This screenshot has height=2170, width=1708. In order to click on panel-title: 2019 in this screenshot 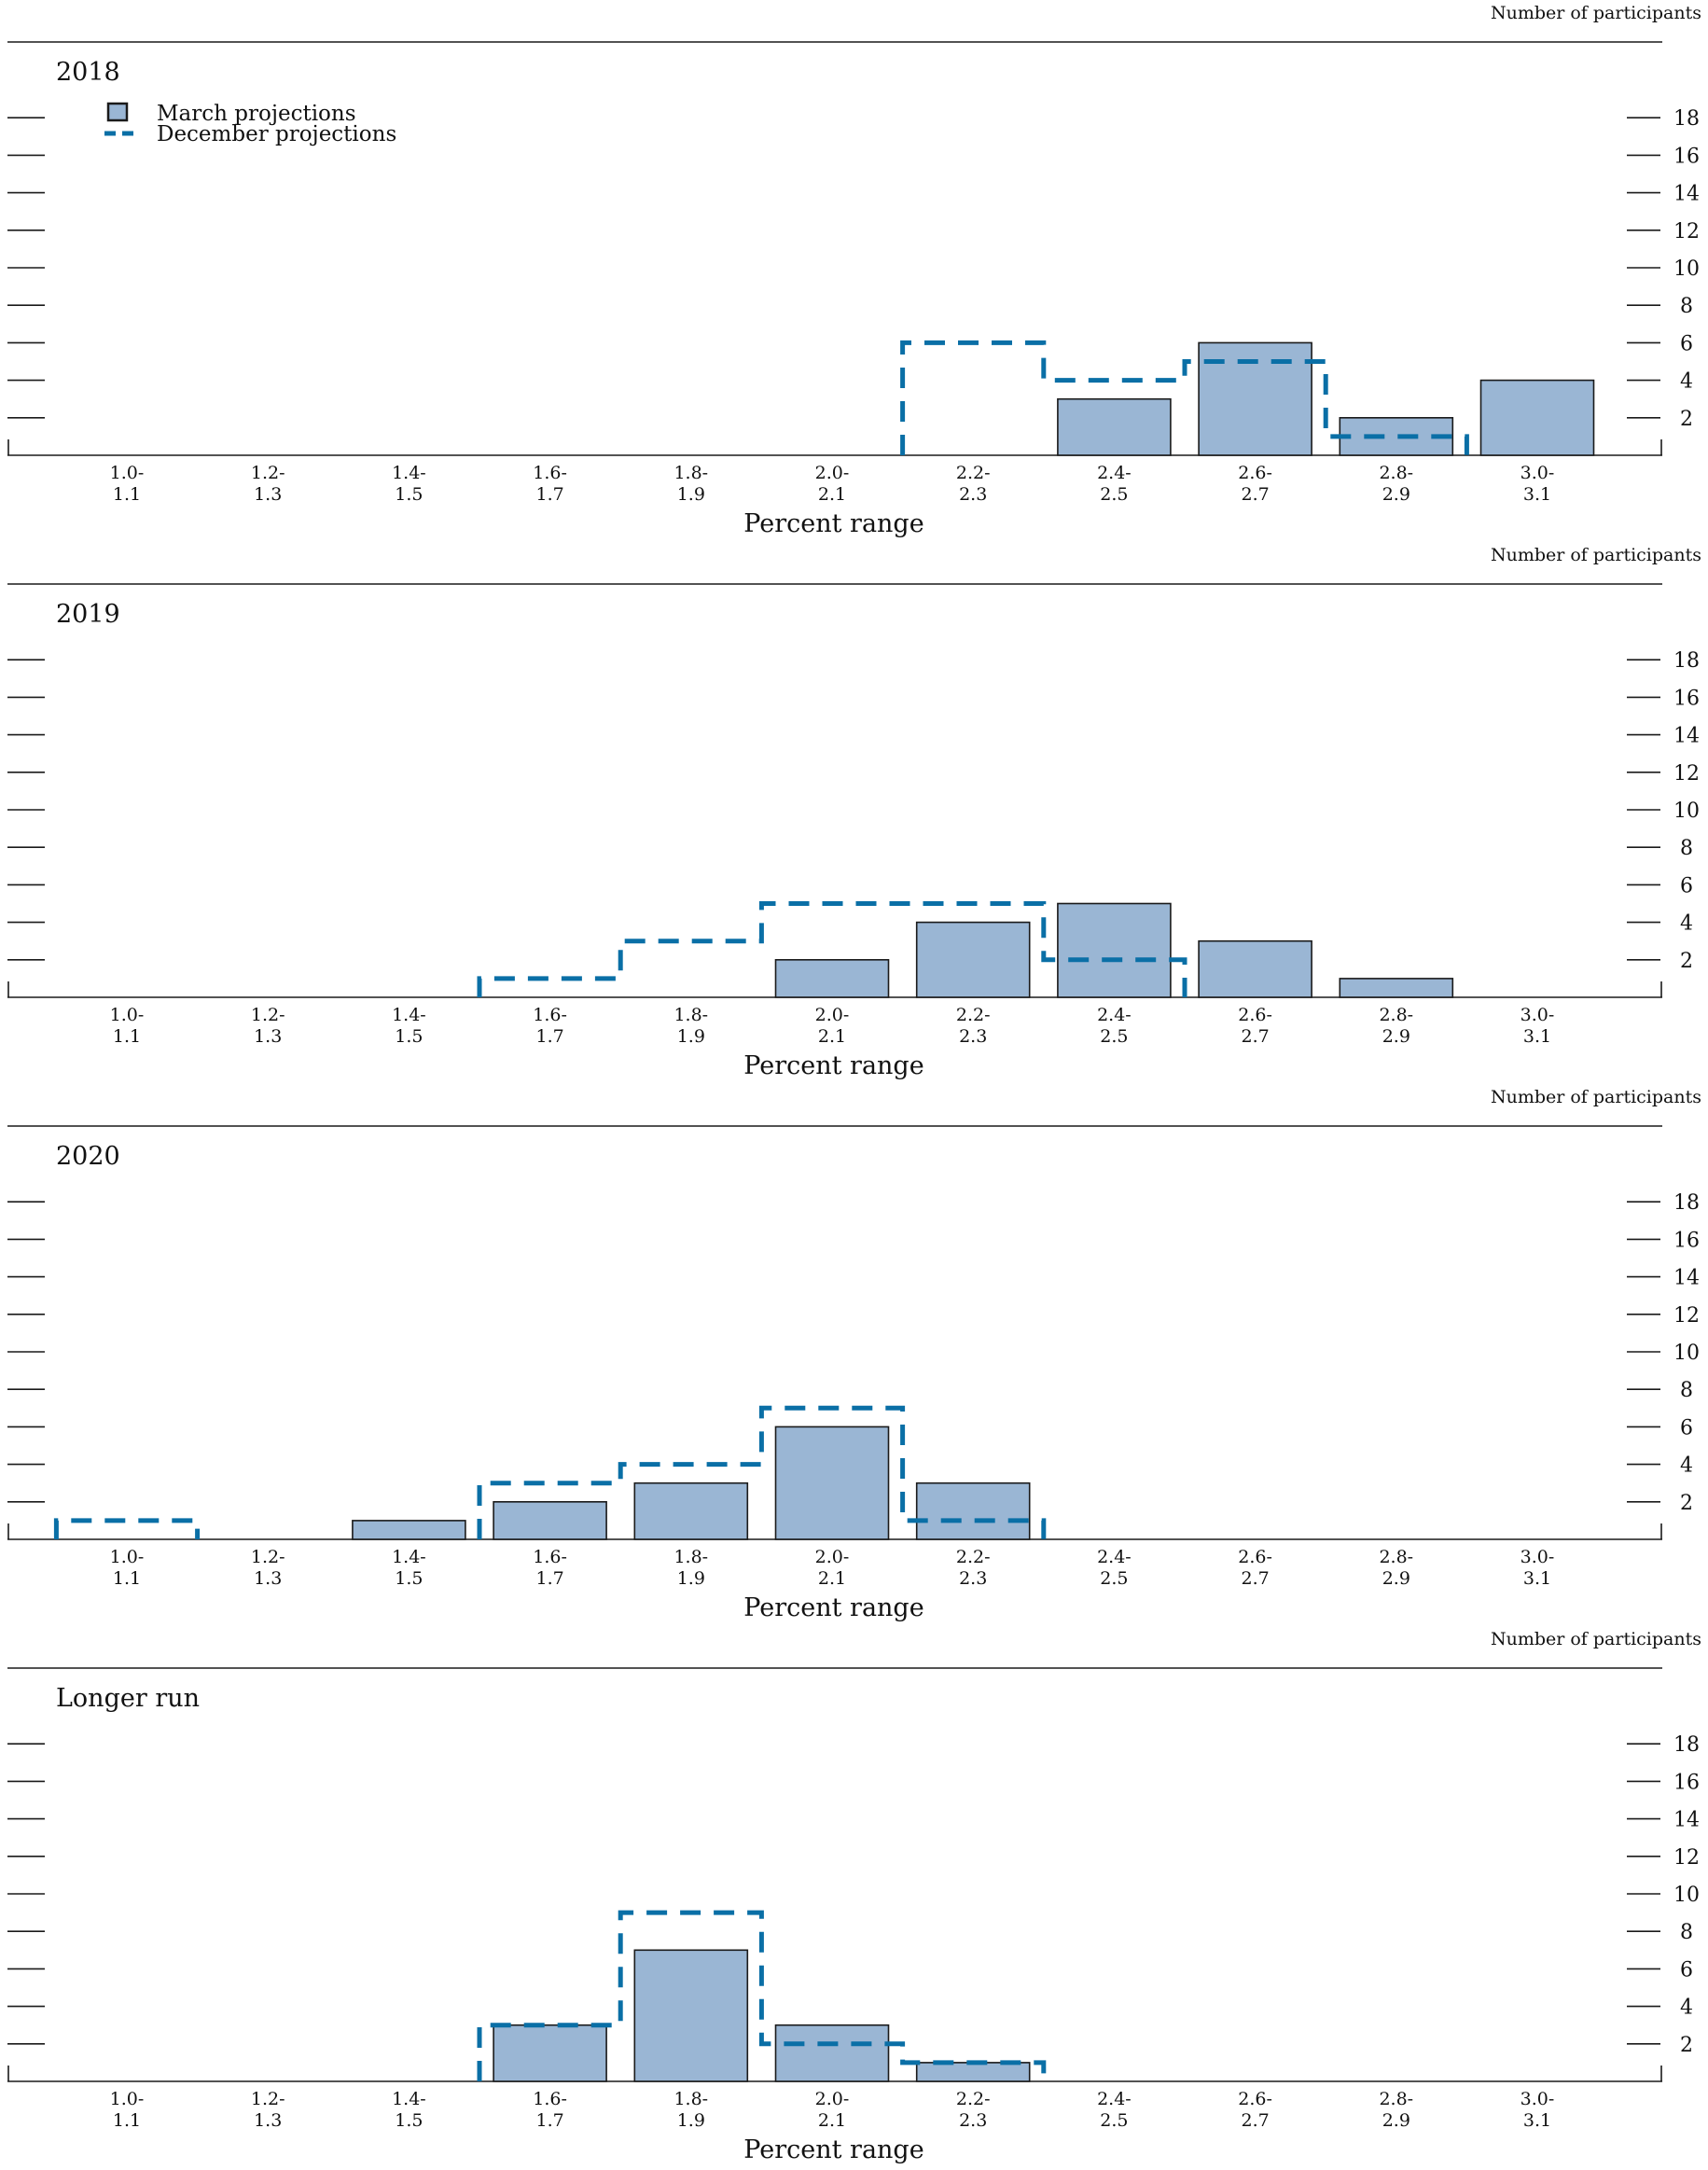, I will do `click(88, 614)`.